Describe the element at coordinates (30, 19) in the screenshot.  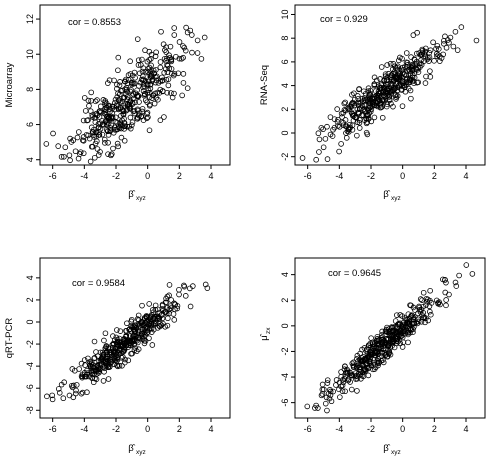
I see `y-tick-label: 12` at that location.